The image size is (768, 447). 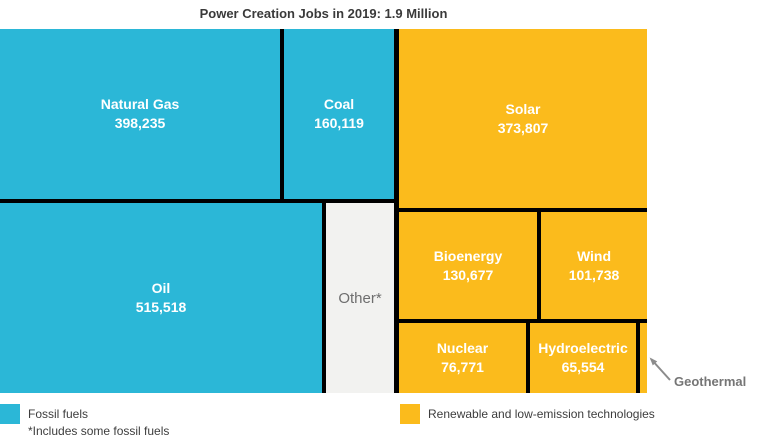 I want to click on treemap-cell-wind: Wind 101,738, so click(x=594, y=265).